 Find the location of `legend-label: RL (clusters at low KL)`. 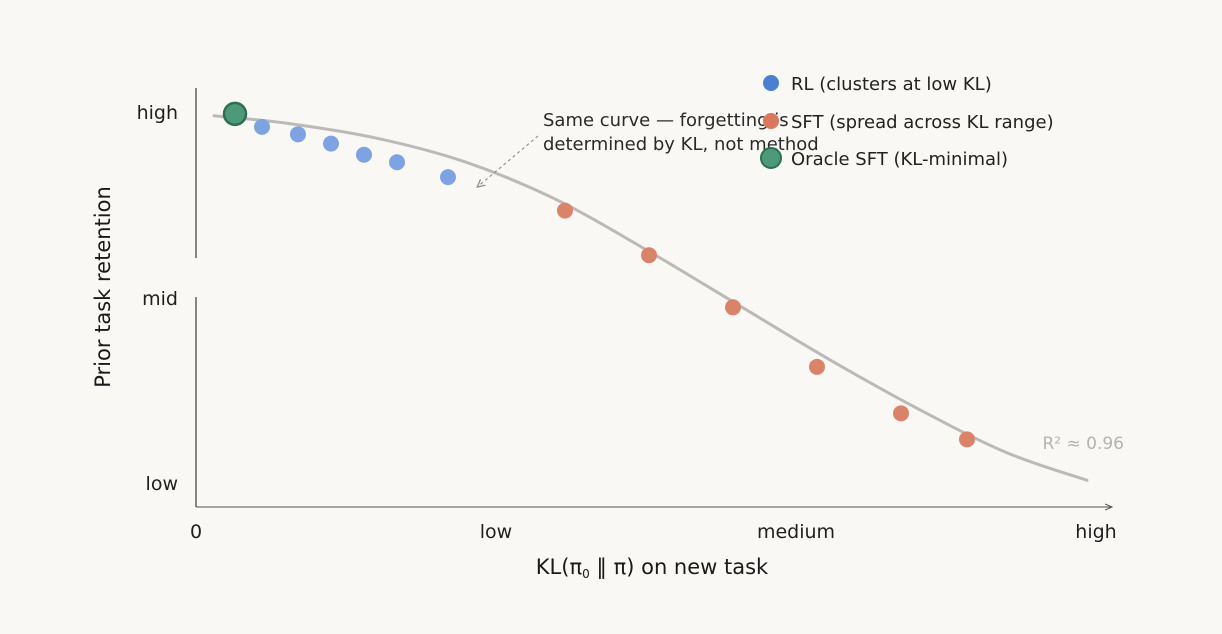

legend-label: RL (clusters at low KL) is located at coordinates (891, 84).